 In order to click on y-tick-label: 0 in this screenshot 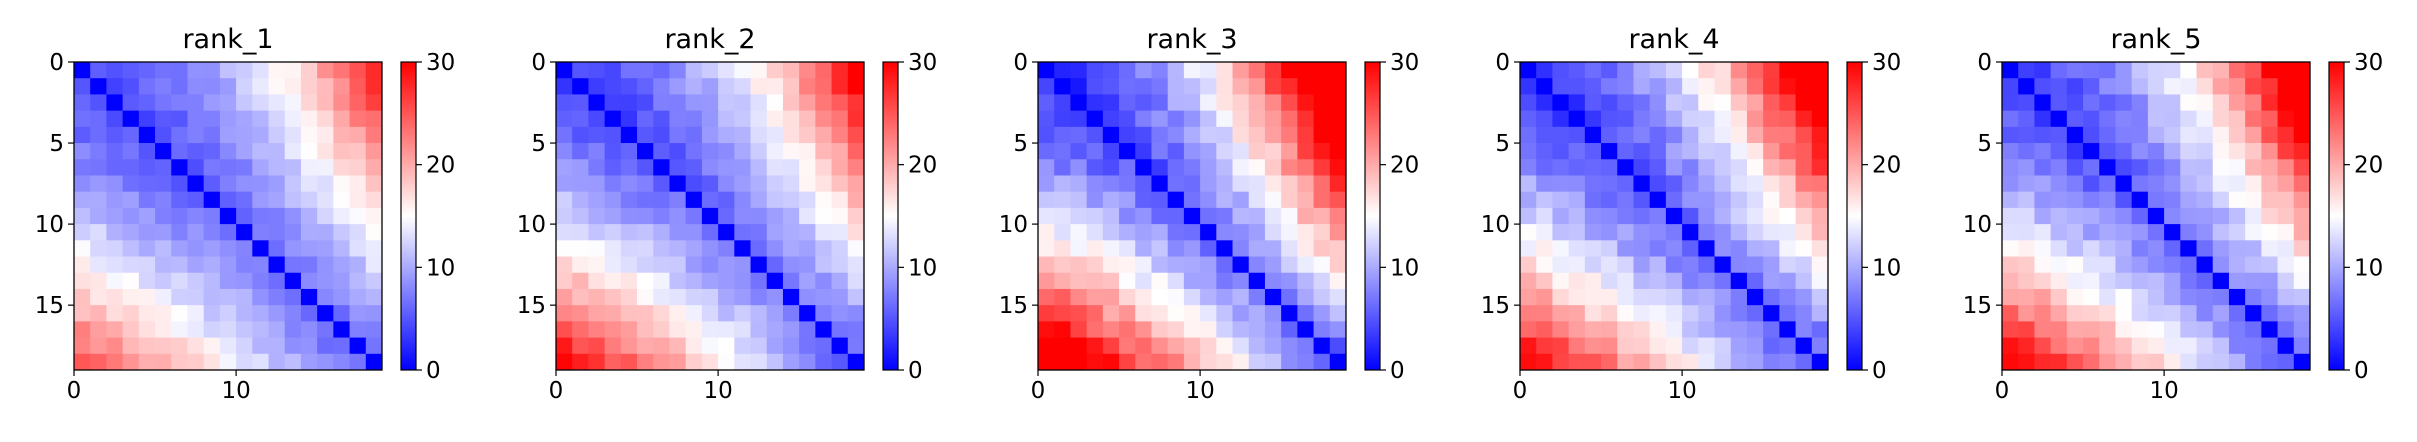, I will do `click(538, 63)`.